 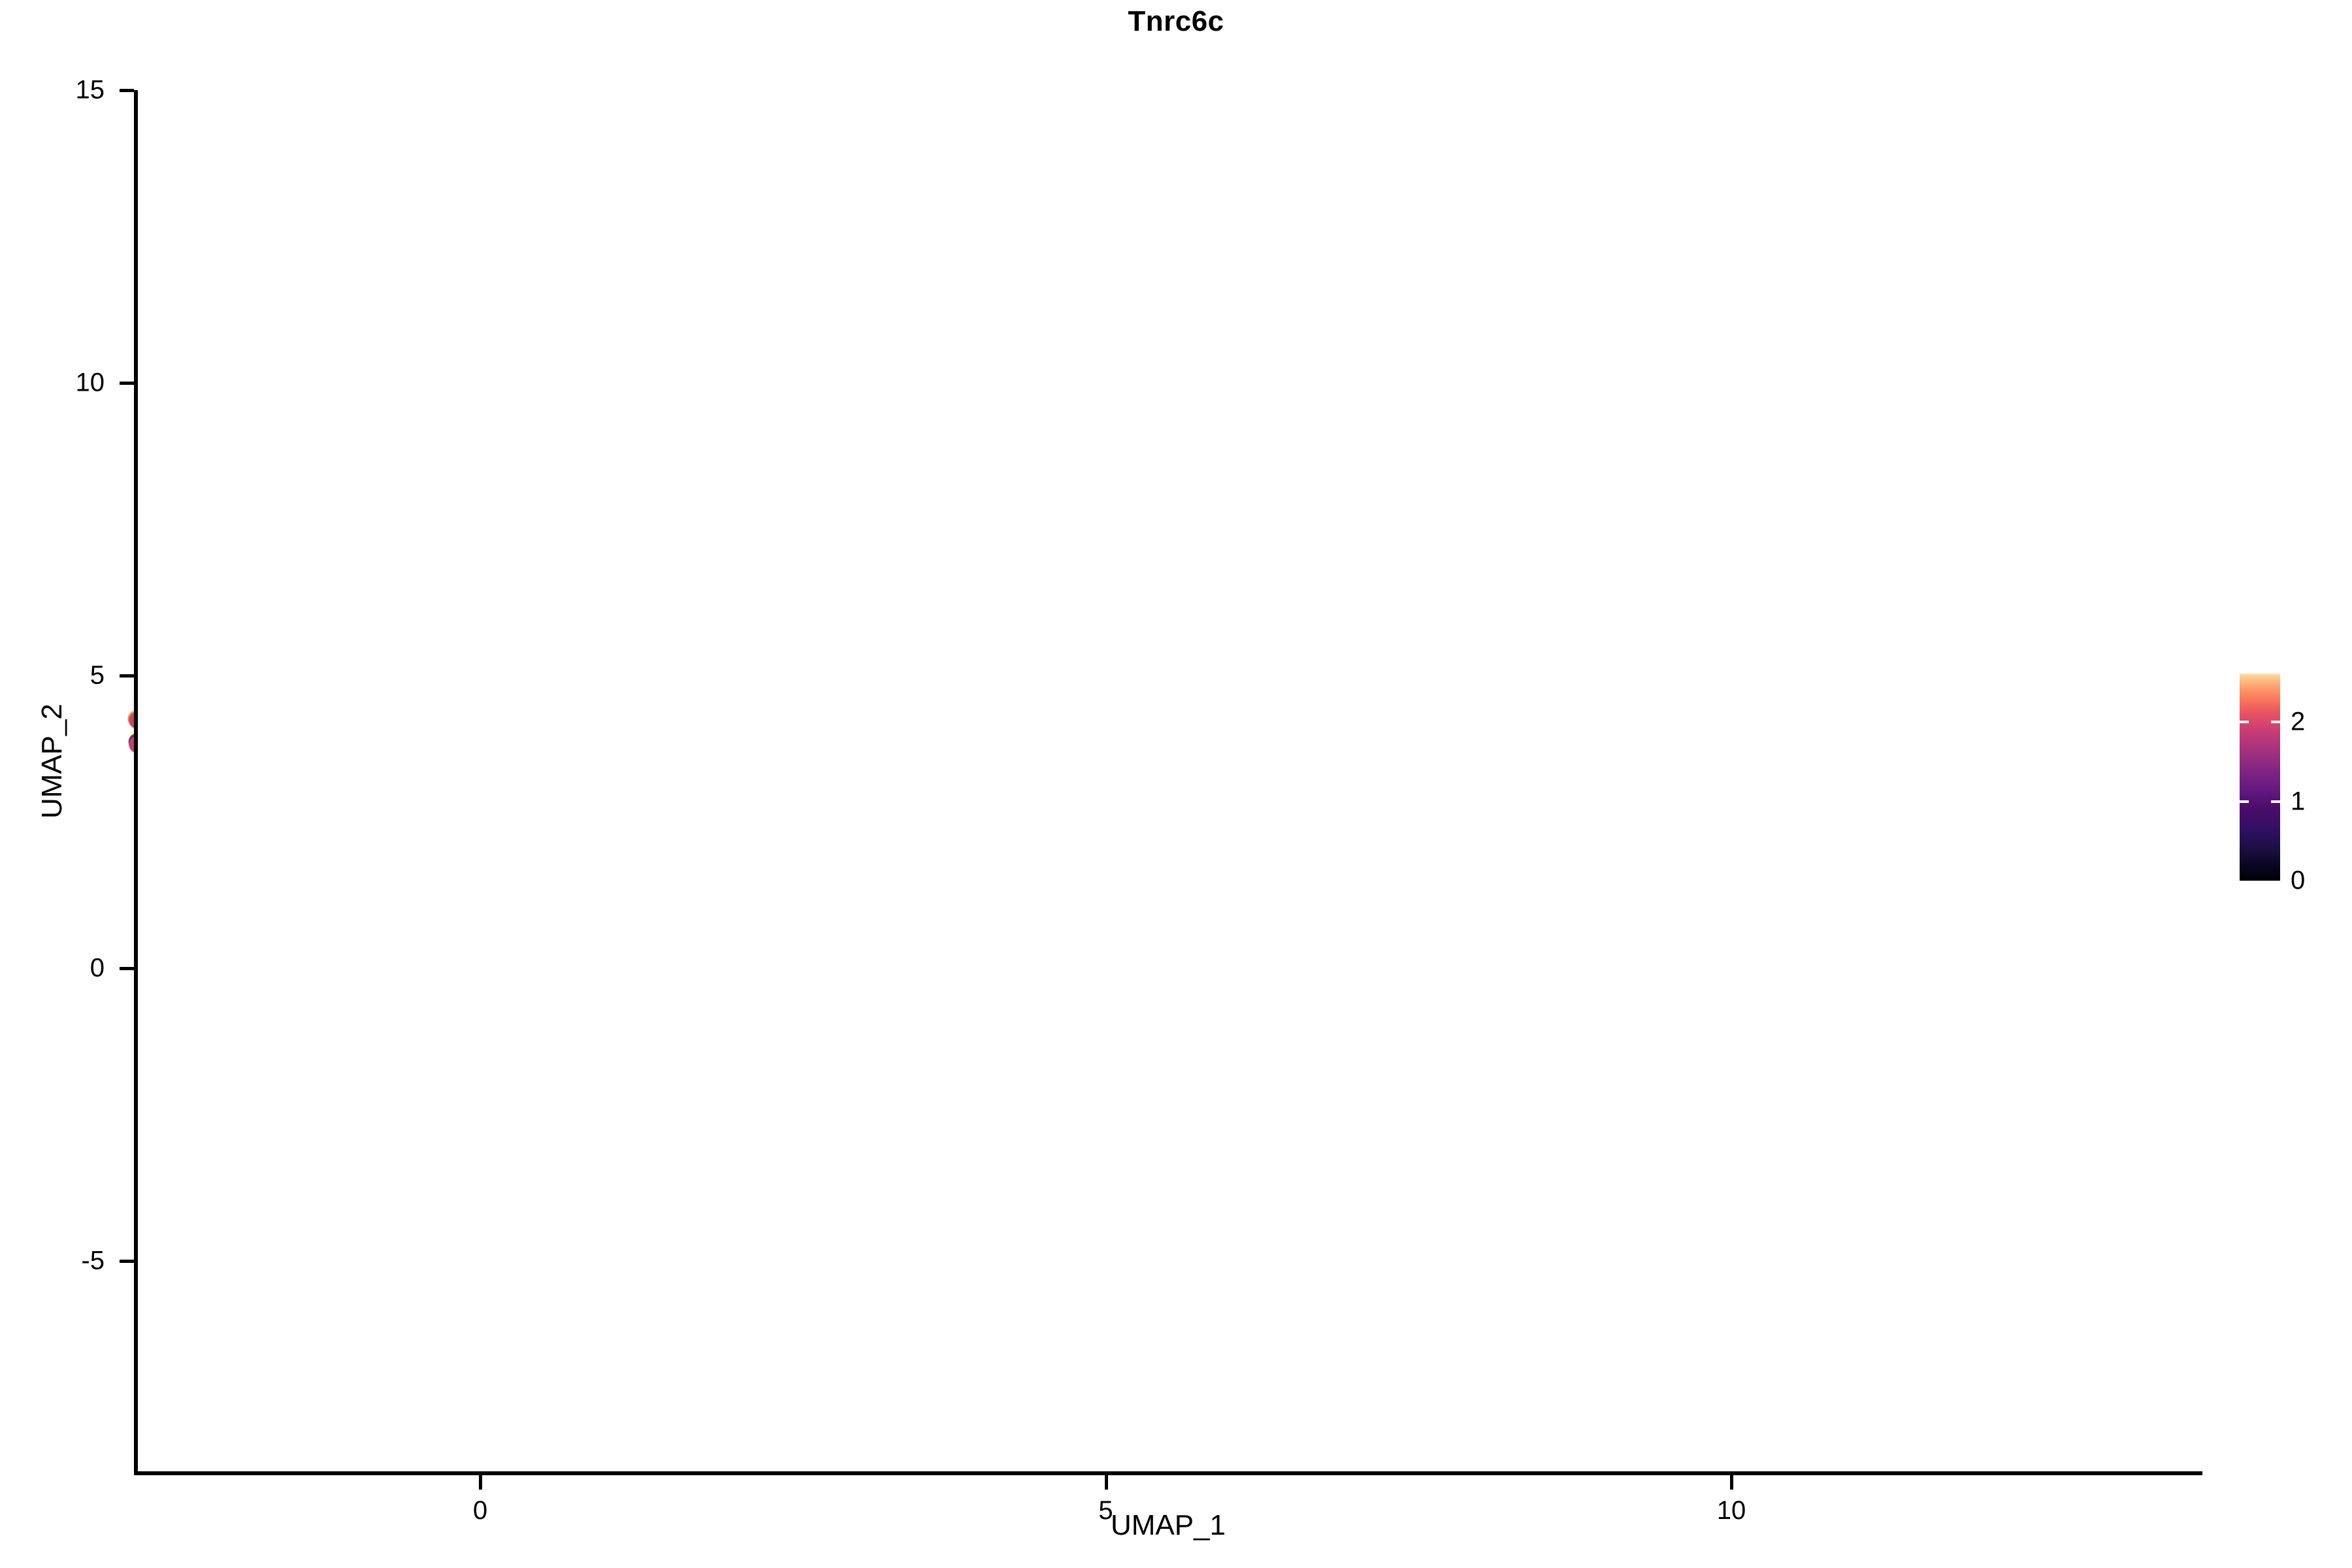 I want to click on colorbar-gradient, so click(x=2260, y=777).